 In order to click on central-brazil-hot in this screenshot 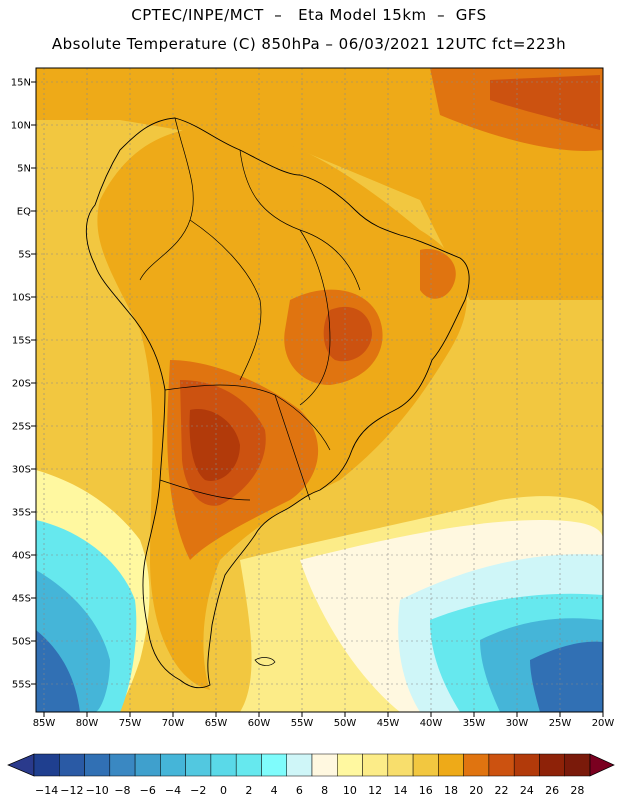, I will do `click(347, 334)`.